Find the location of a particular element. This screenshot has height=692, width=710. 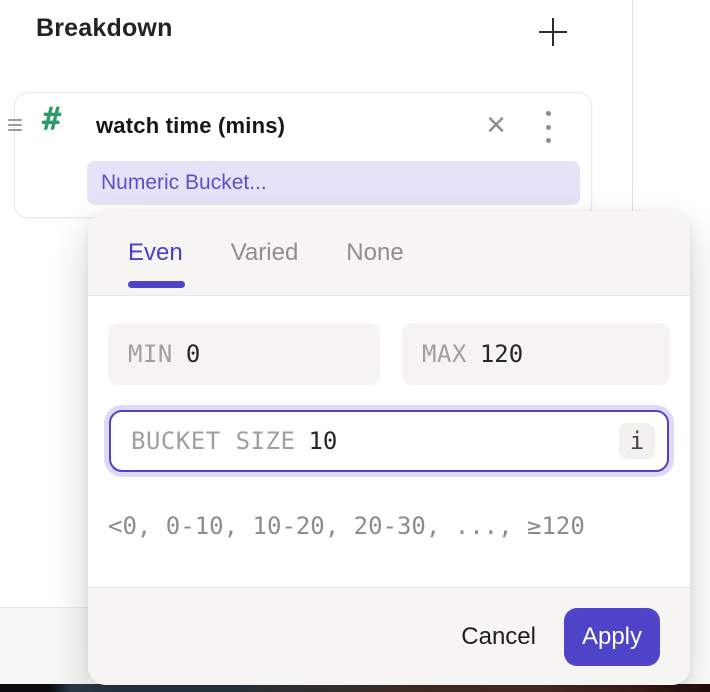

active-tab-indicator is located at coordinates (156, 284).